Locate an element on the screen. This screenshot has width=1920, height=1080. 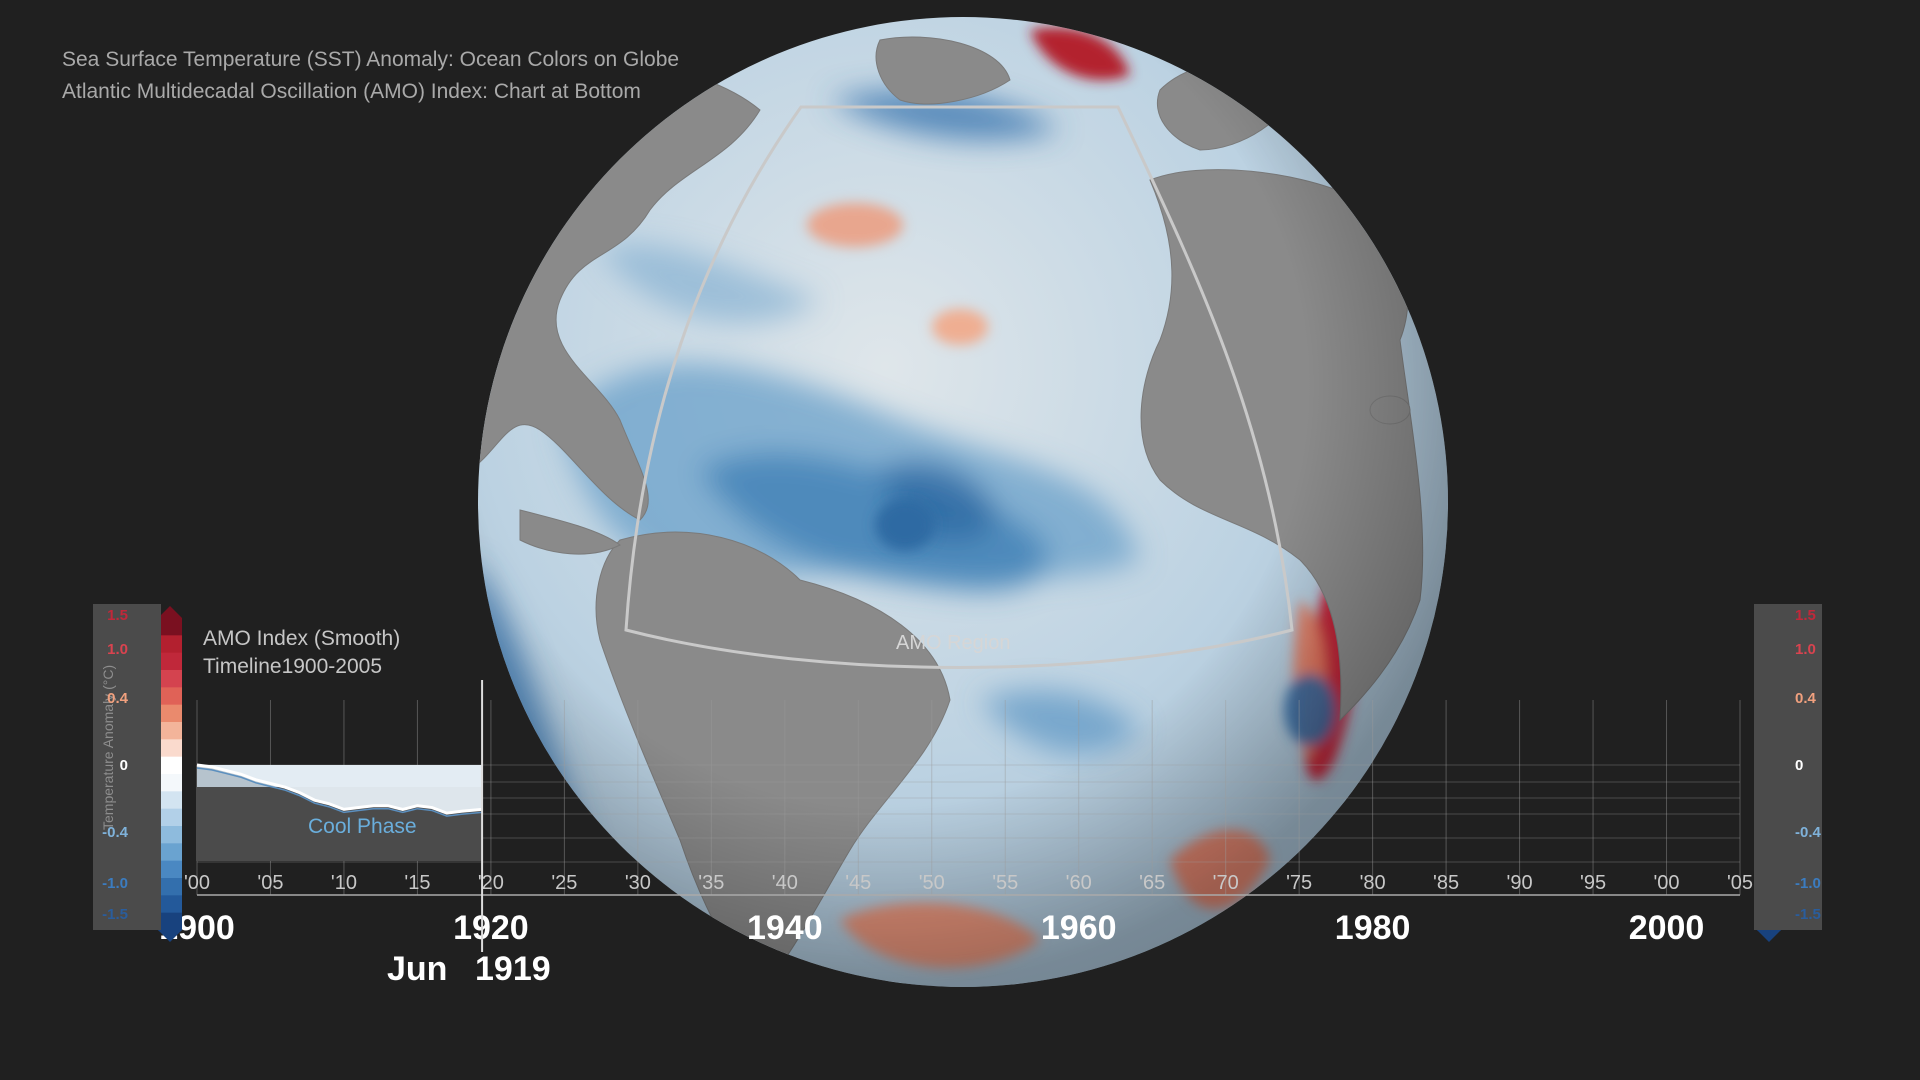
colorbar-max-arrow is located at coordinates (170, 612).